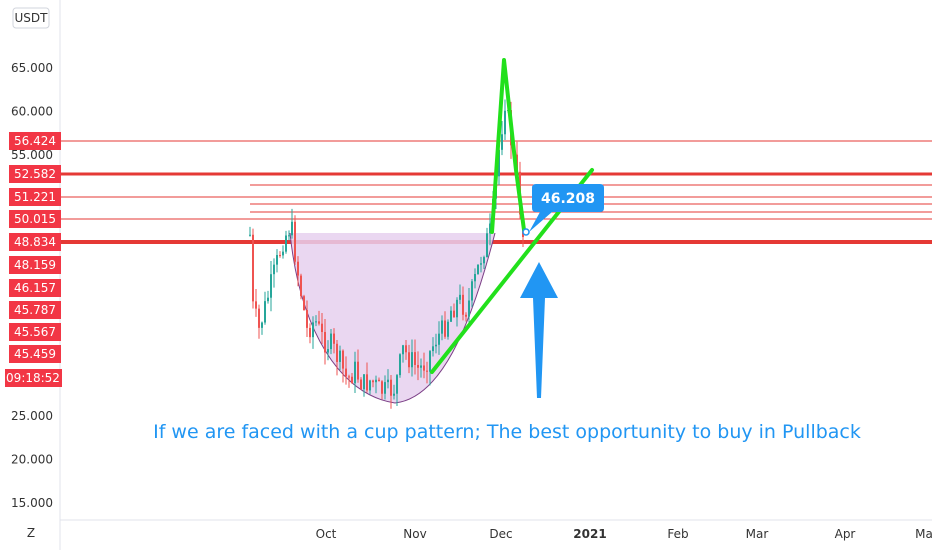 The width and height of the screenshot is (932, 550). I want to click on price-tag-label: 52.582, so click(35, 174).